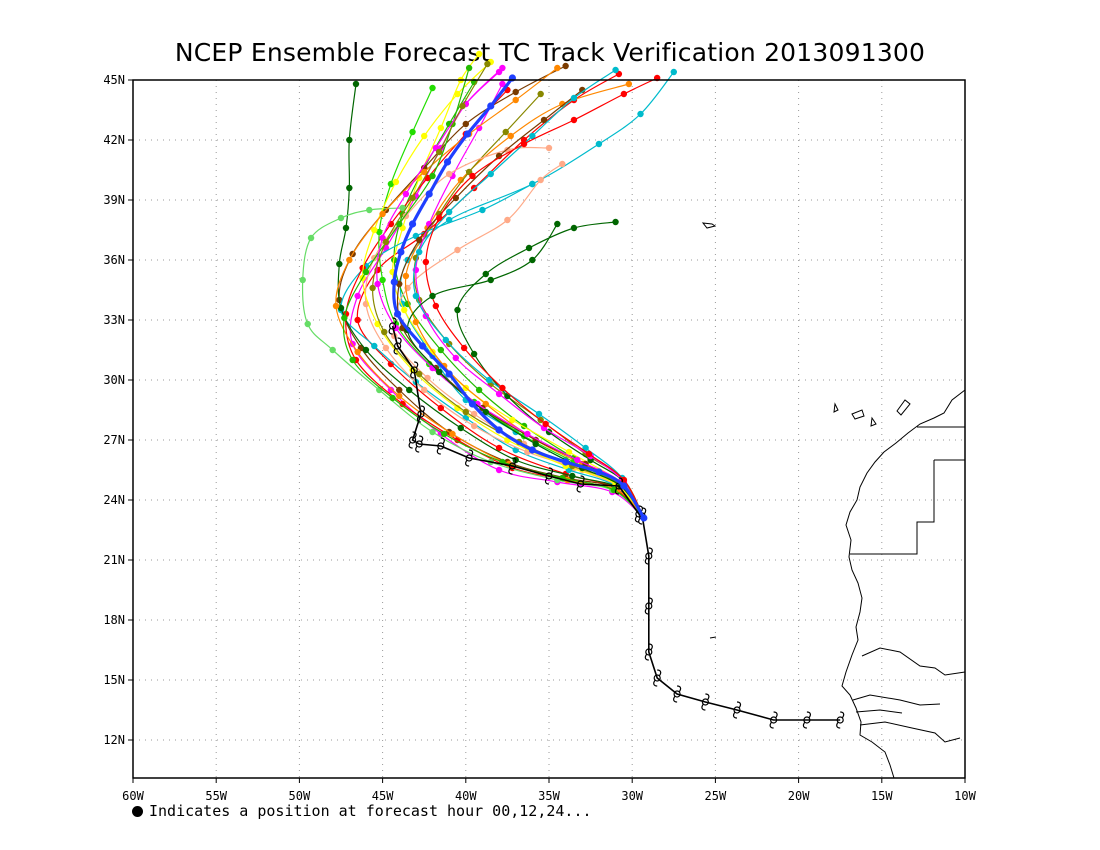 The width and height of the screenshot is (1100, 850). What do you see at coordinates (799, 796) in the screenshot?
I see `lon-tick-label: 20W` at bounding box center [799, 796].